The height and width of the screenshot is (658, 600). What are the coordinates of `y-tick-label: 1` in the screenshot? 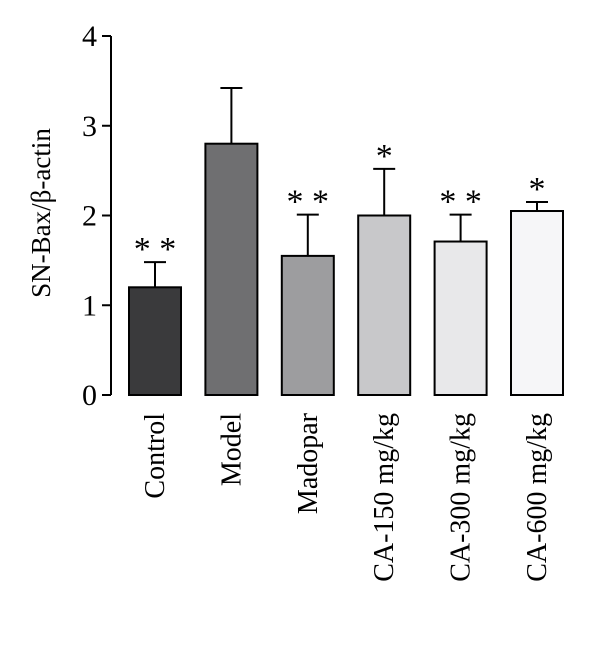 It's located at (89, 305).